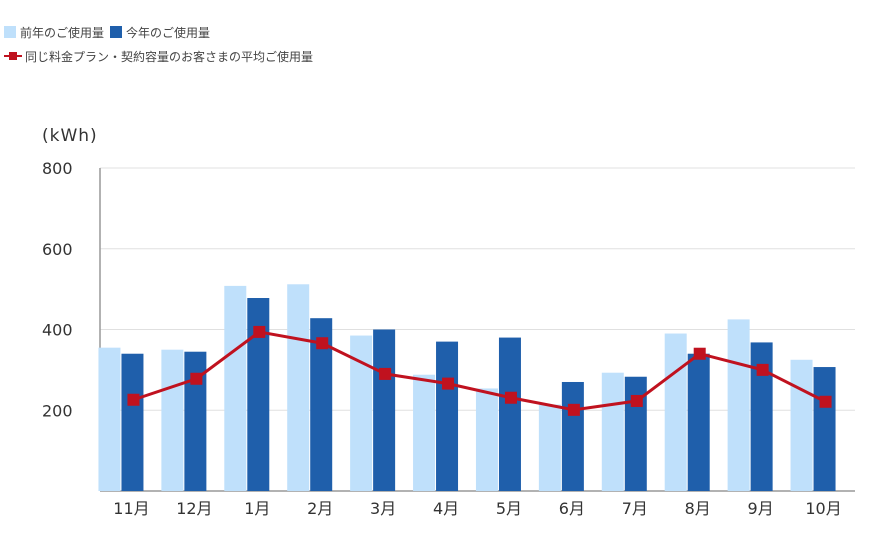 The image size is (895, 544). What do you see at coordinates (698, 508) in the screenshot?
I see `x-tick-label: 8月` at bounding box center [698, 508].